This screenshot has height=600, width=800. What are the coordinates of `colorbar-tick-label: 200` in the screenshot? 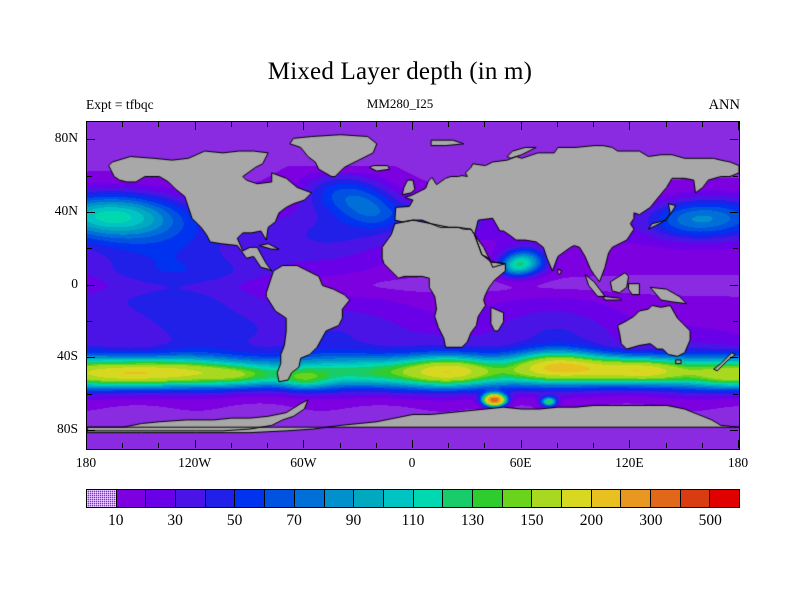 It's located at (591, 520).